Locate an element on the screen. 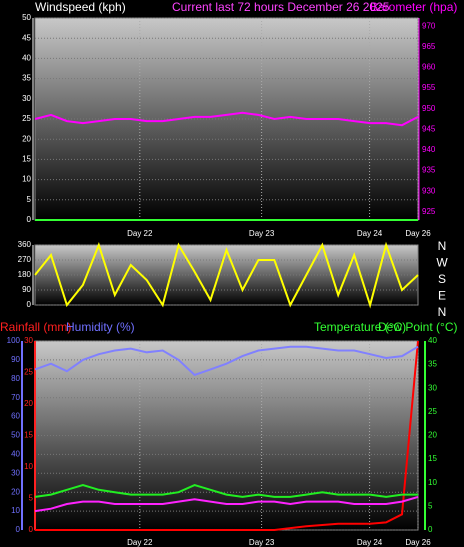 Image resolution: width=464 pixels, height=547 pixels. y2-tick-label: 960 is located at coordinates (429, 67).